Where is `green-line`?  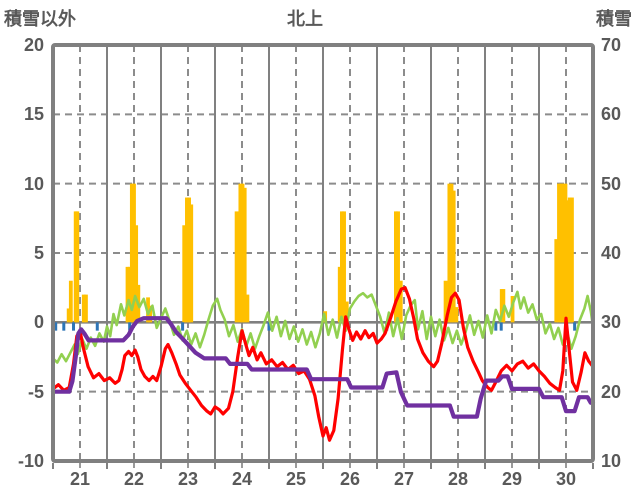
green-line is located at coordinates (323, 327).